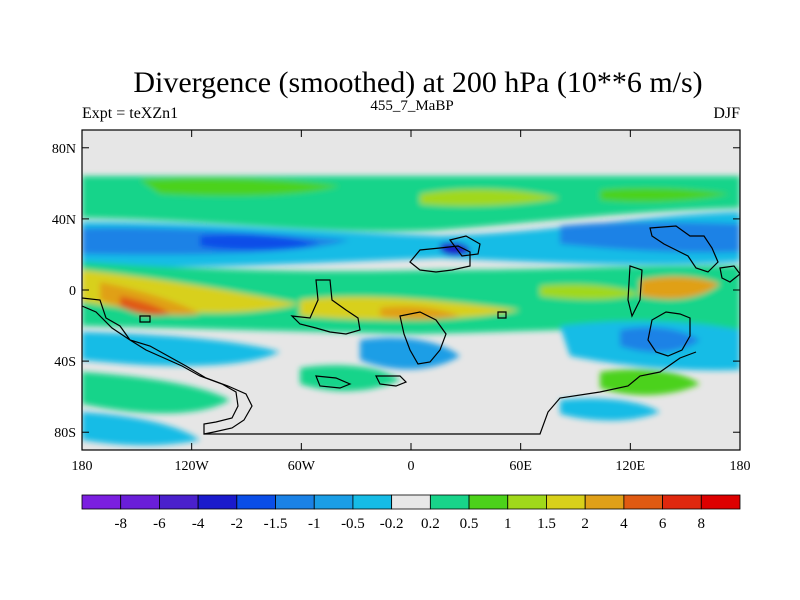 This screenshot has width=800, height=600. What do you see at coordinates (120, 524) in the screenshot?
I see `colorbar-label: -8` at bounding box center [120, 524].